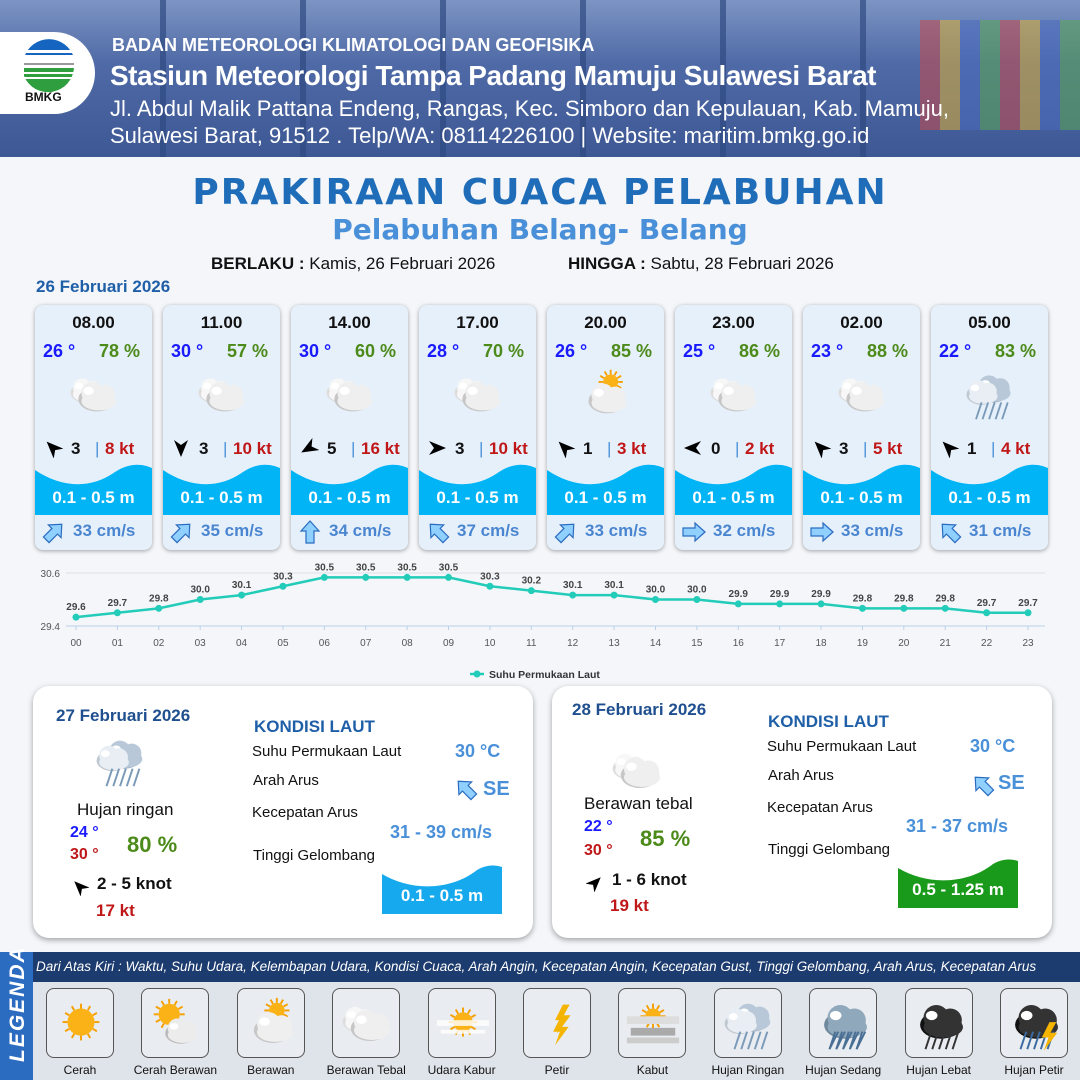 This screenshot has height=1080, width=1080. Describe the element at coordinates (733, 427) in the screenshot. I see `forecast-card: 23.00 25 ° 86 % 0 | 2 kt 0.1 - 0.5 m 32 cm/s` at that location.